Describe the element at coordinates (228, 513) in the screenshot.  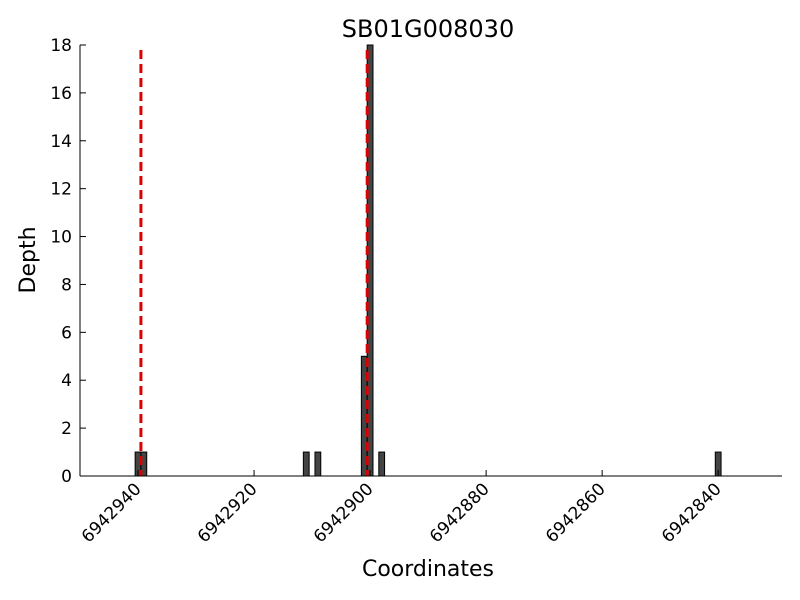
I see `x-tick-label-1: 6942920` at that location.